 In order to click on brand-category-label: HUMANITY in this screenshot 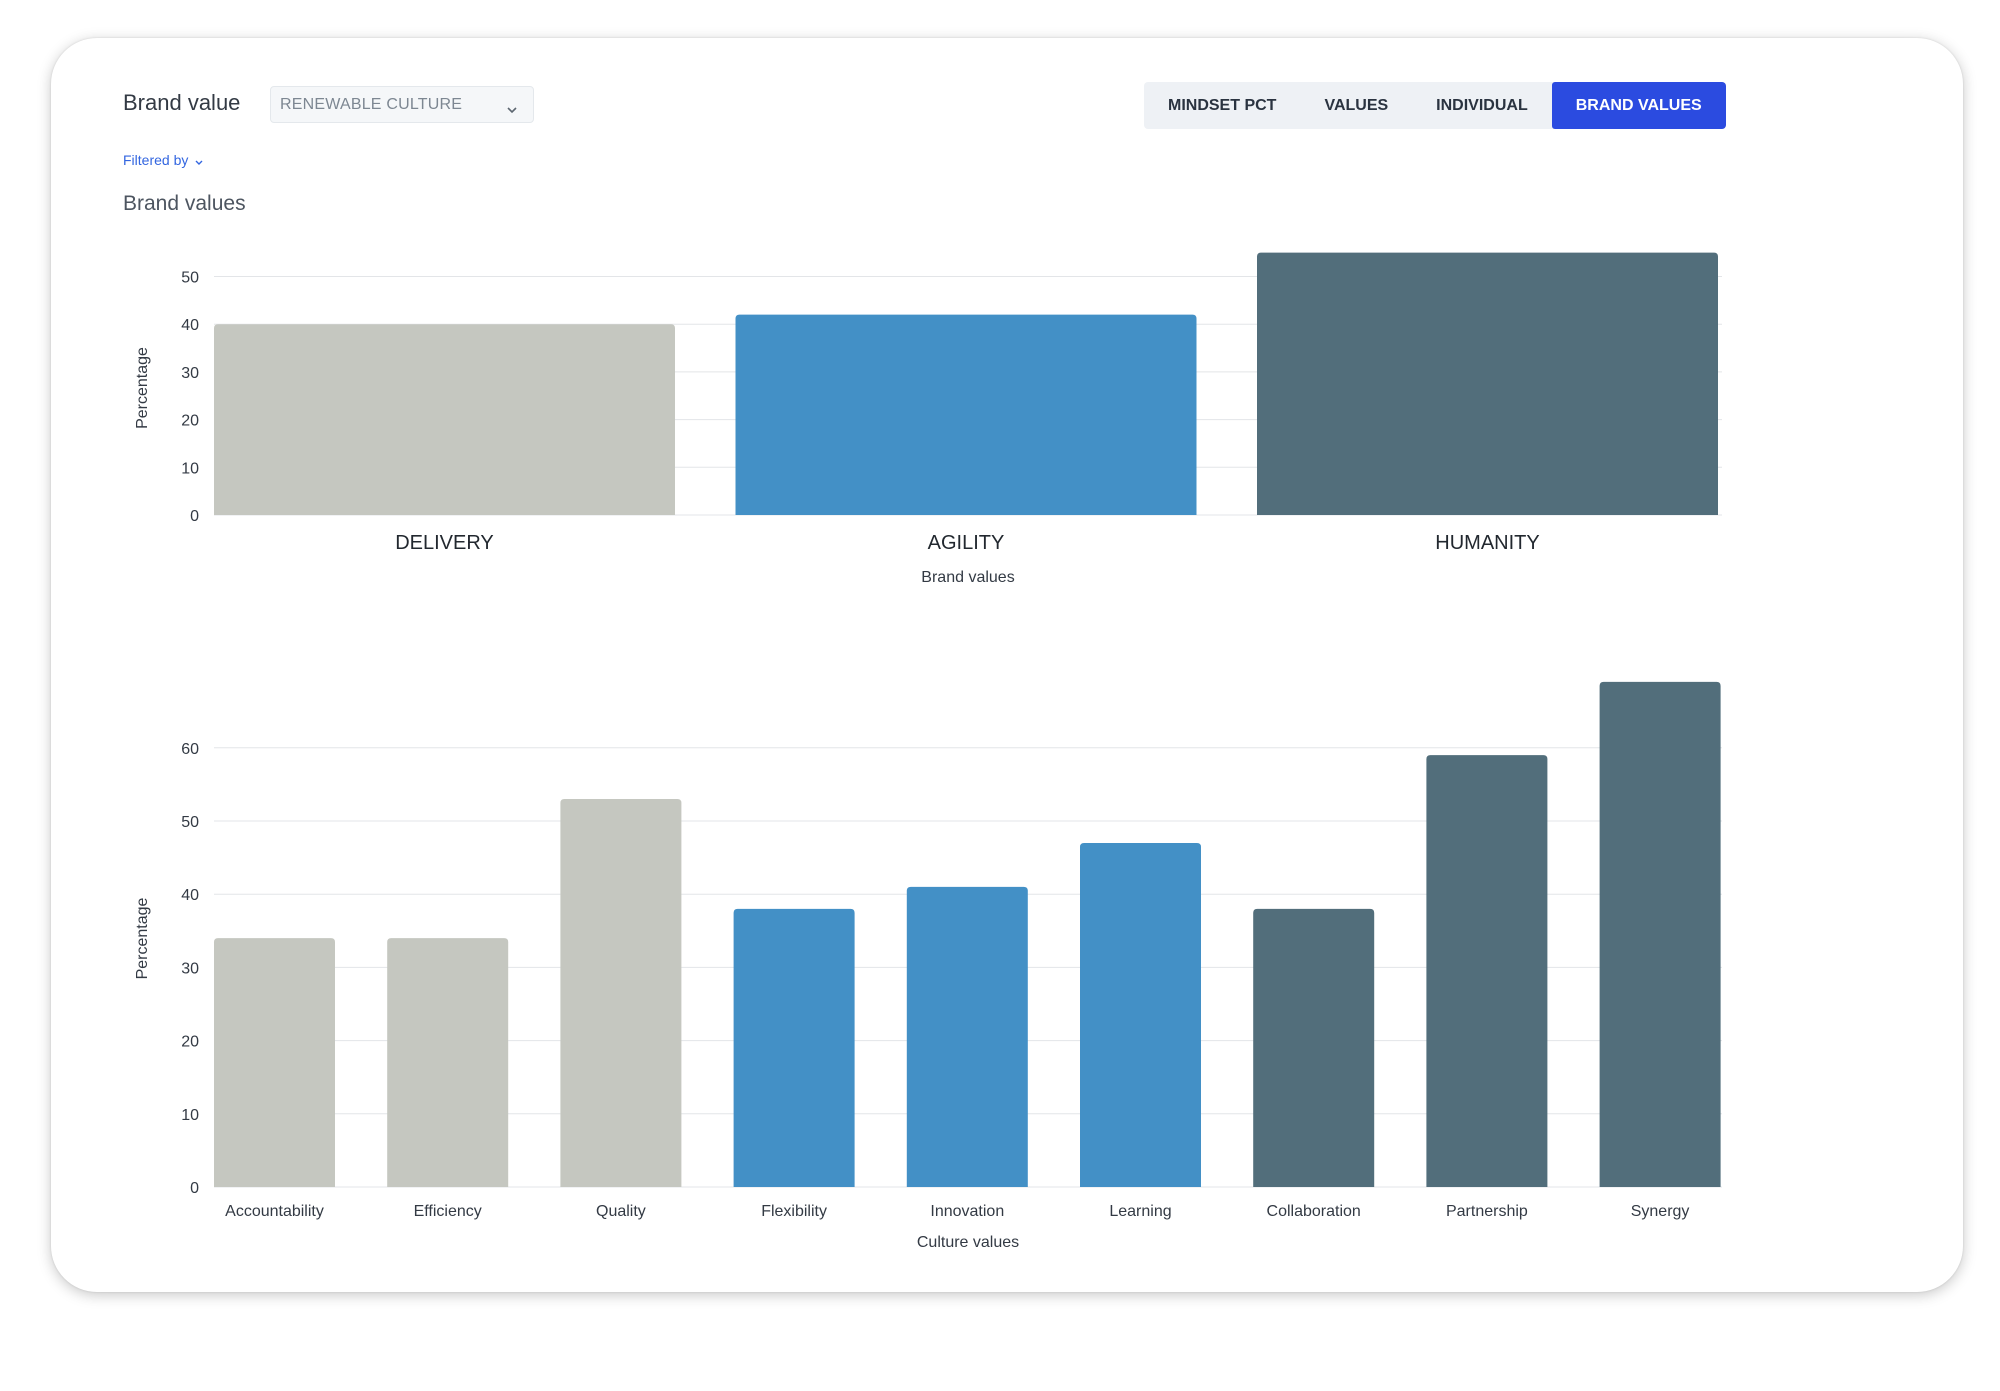, I will do `click(1487, 543)`.